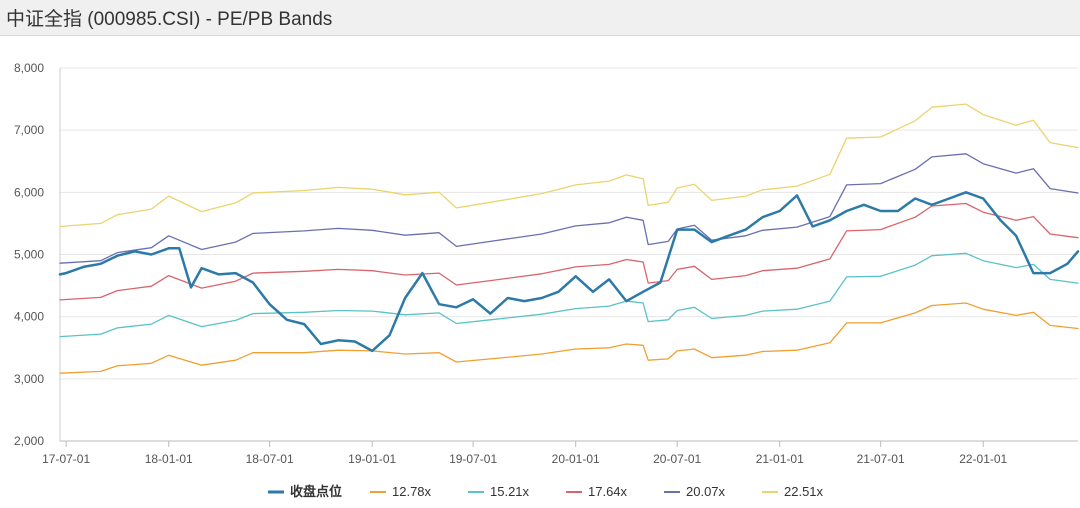 Image resolution: width=1080 pixels, height=508 pixels. Describe the element at coordinates (608, 491) in the screenshot. I see `legend-label: 17.64x` at that location.